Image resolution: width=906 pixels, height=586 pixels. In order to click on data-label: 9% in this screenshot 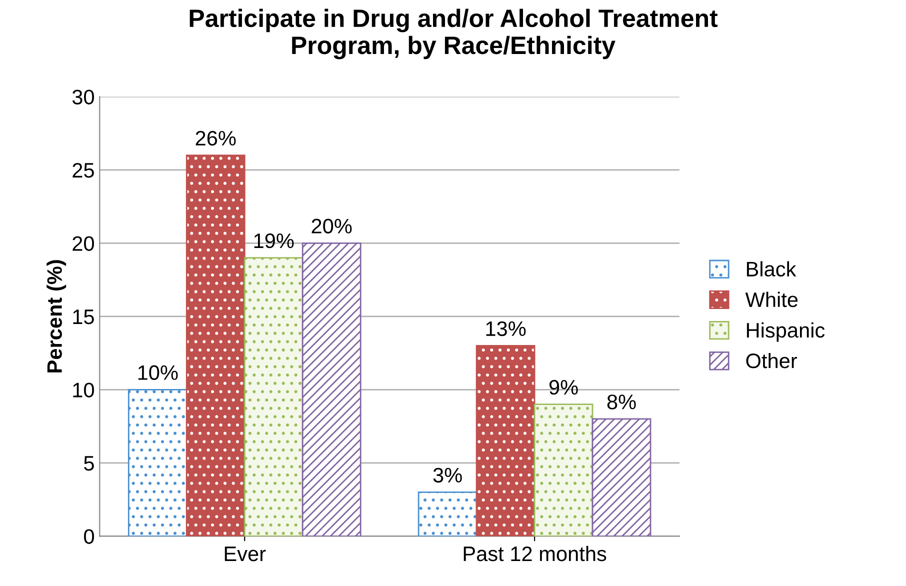, I will do `click(563, 387)`.